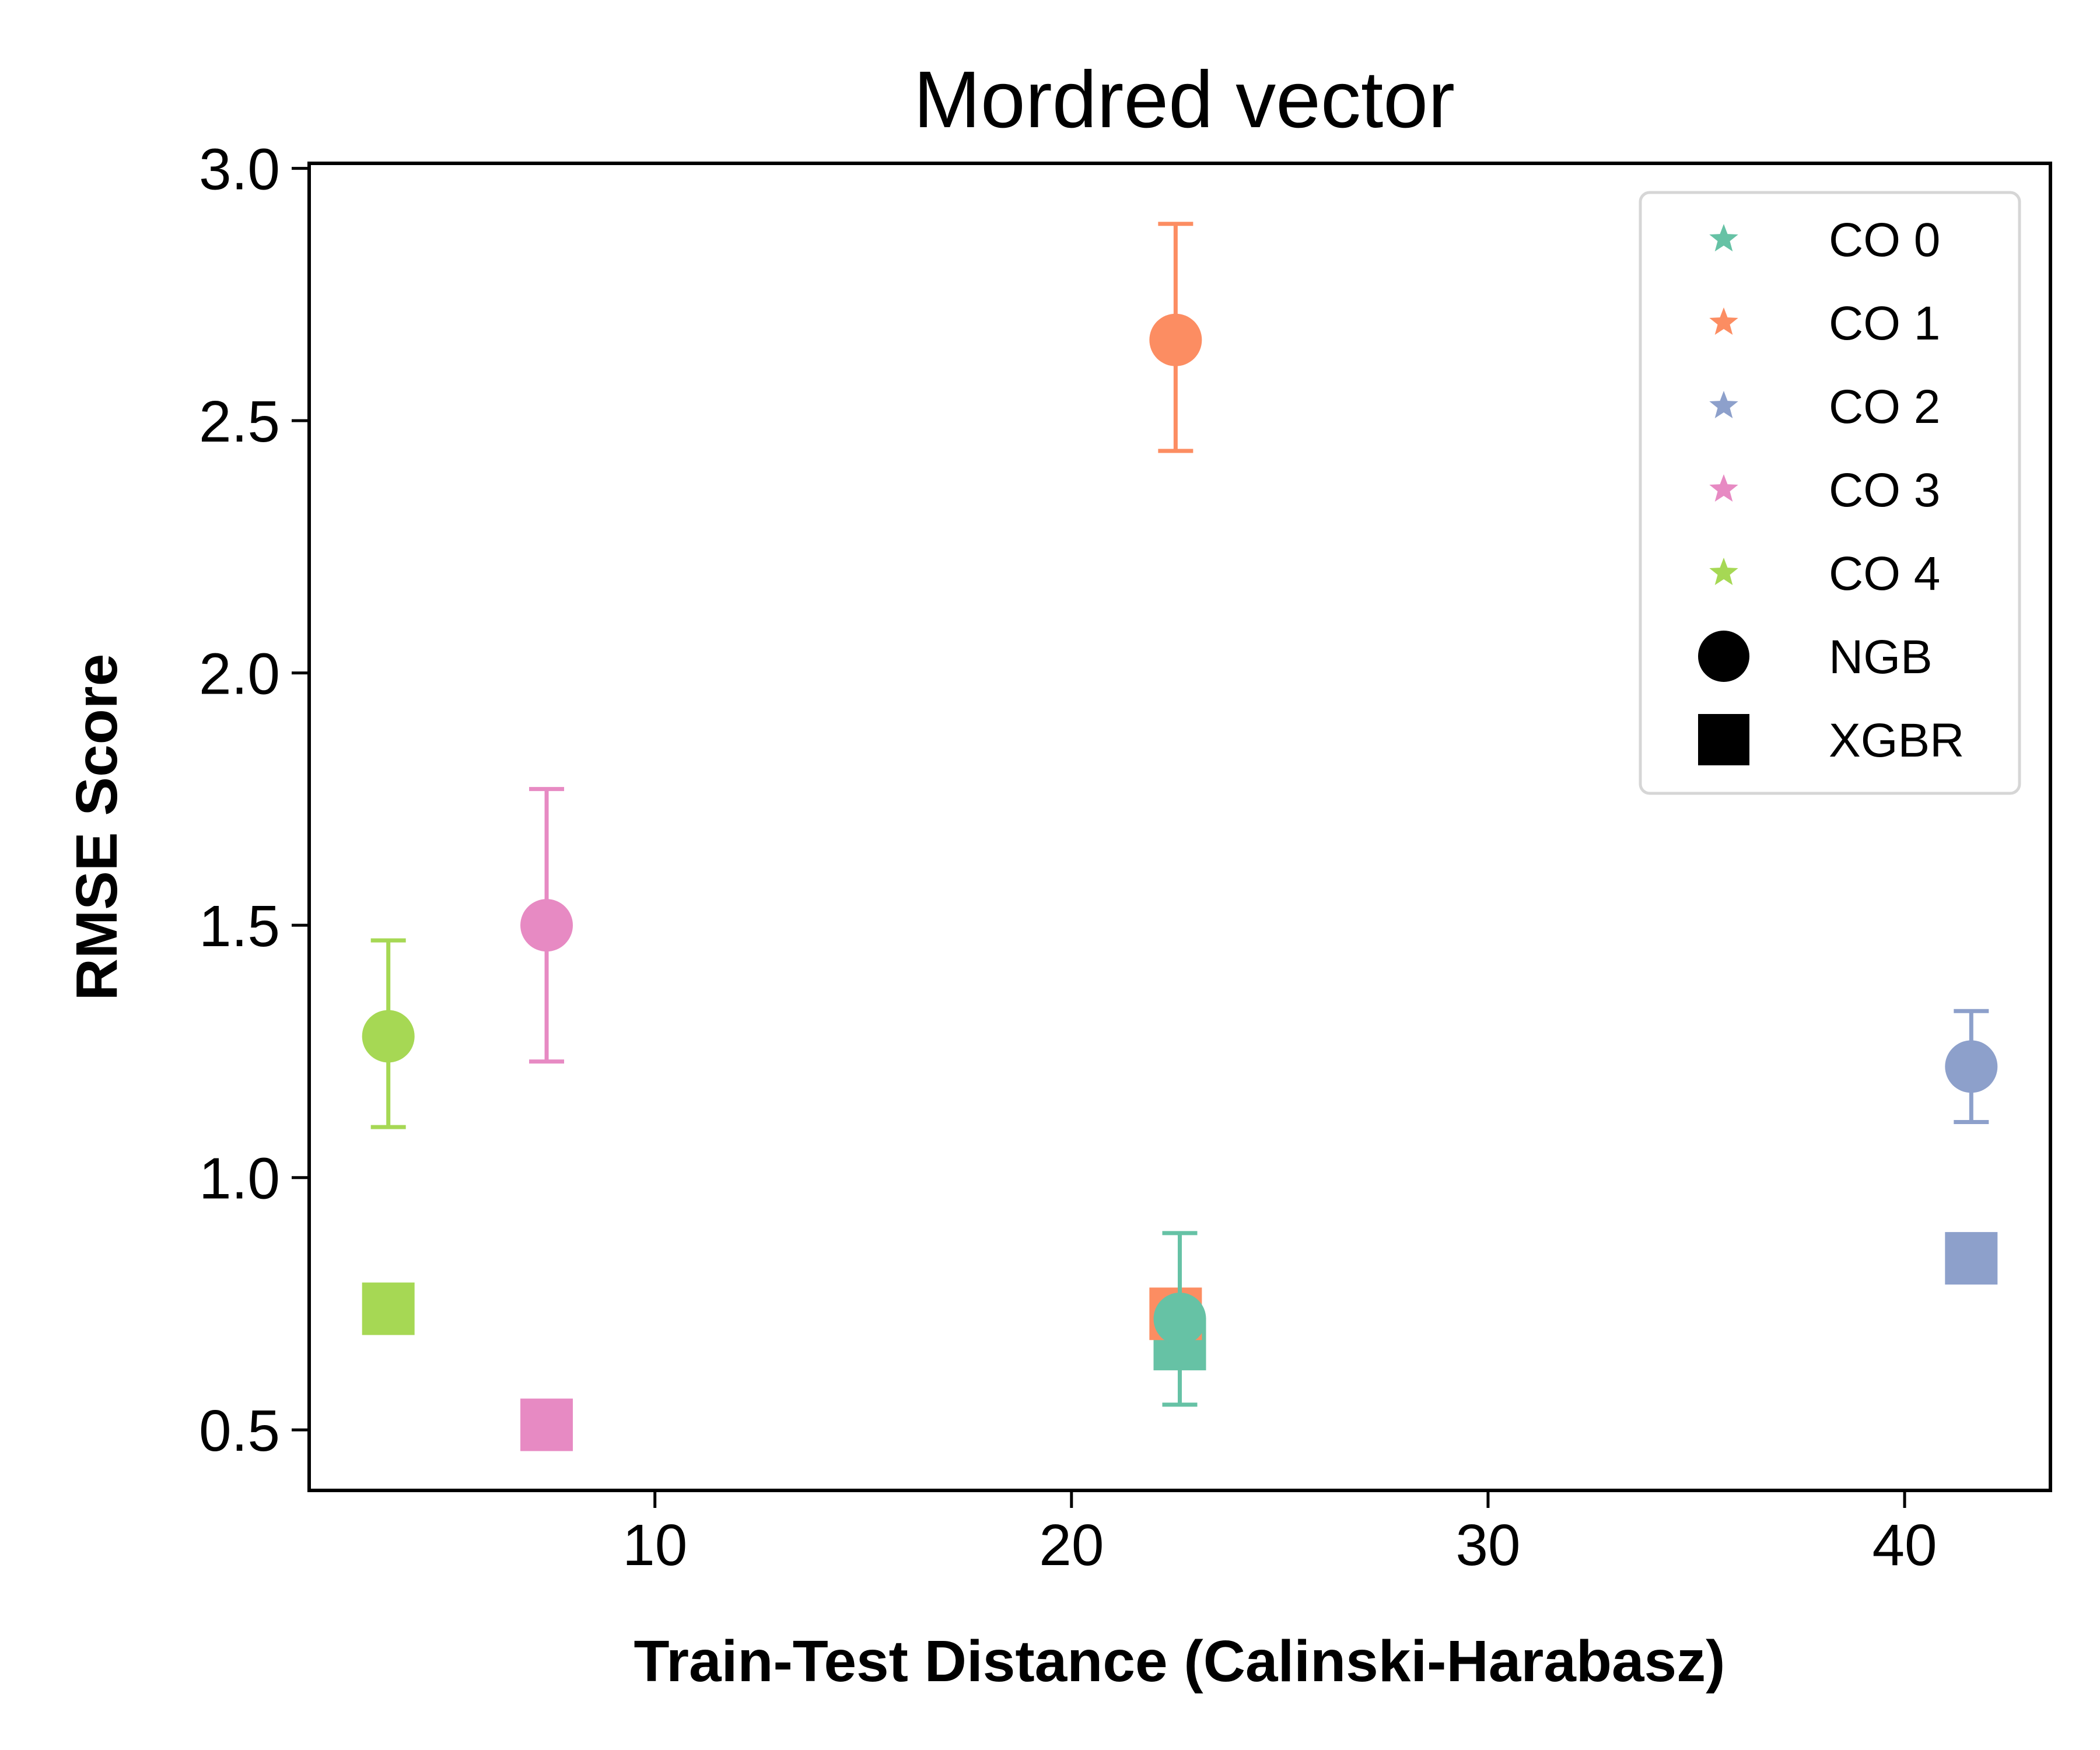 The image size is (2100, 1750). What do you see at coordinates (239, 421) in the screenshot?
I see `y-tick-label: 2.5` at bounding box center [239, 421].